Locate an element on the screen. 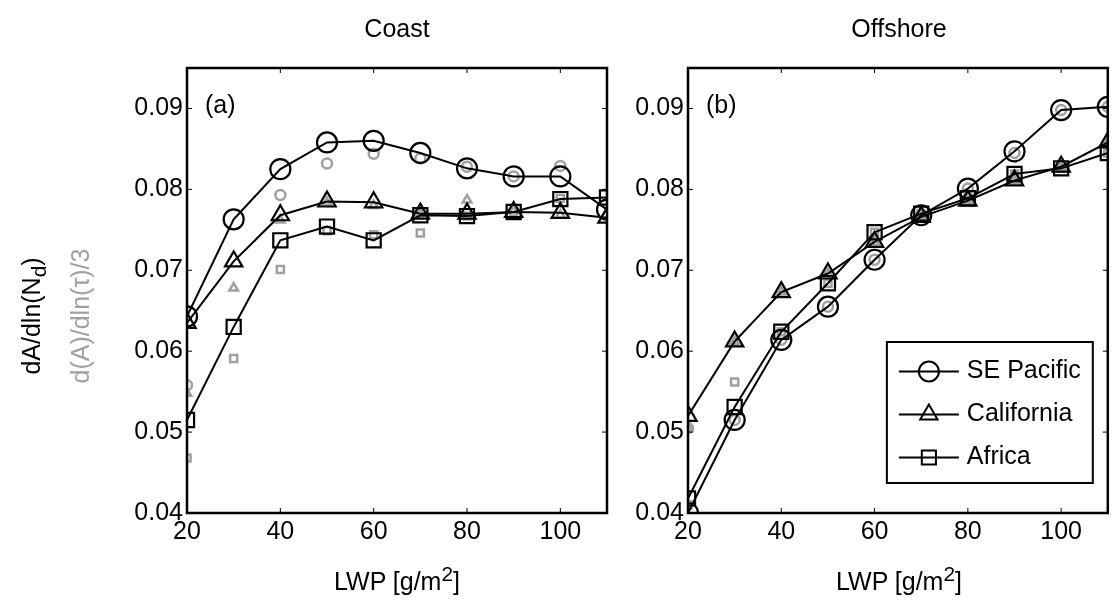  annotation: (a) is located at coordinates (220, 104).